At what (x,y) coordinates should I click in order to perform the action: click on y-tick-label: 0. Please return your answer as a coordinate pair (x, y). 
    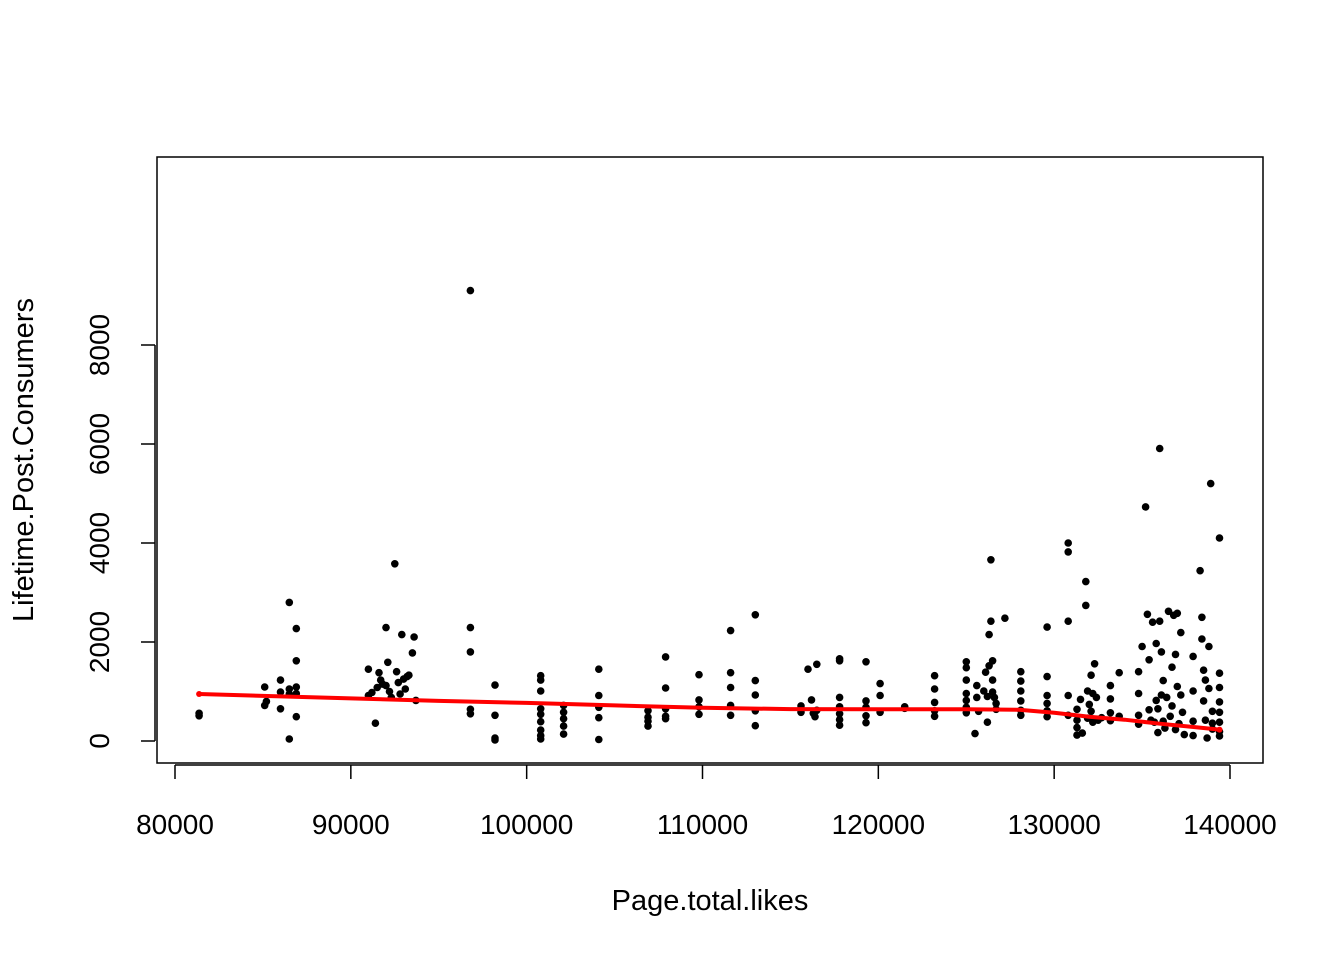
    Looking at the image, I should click on (99, 741).